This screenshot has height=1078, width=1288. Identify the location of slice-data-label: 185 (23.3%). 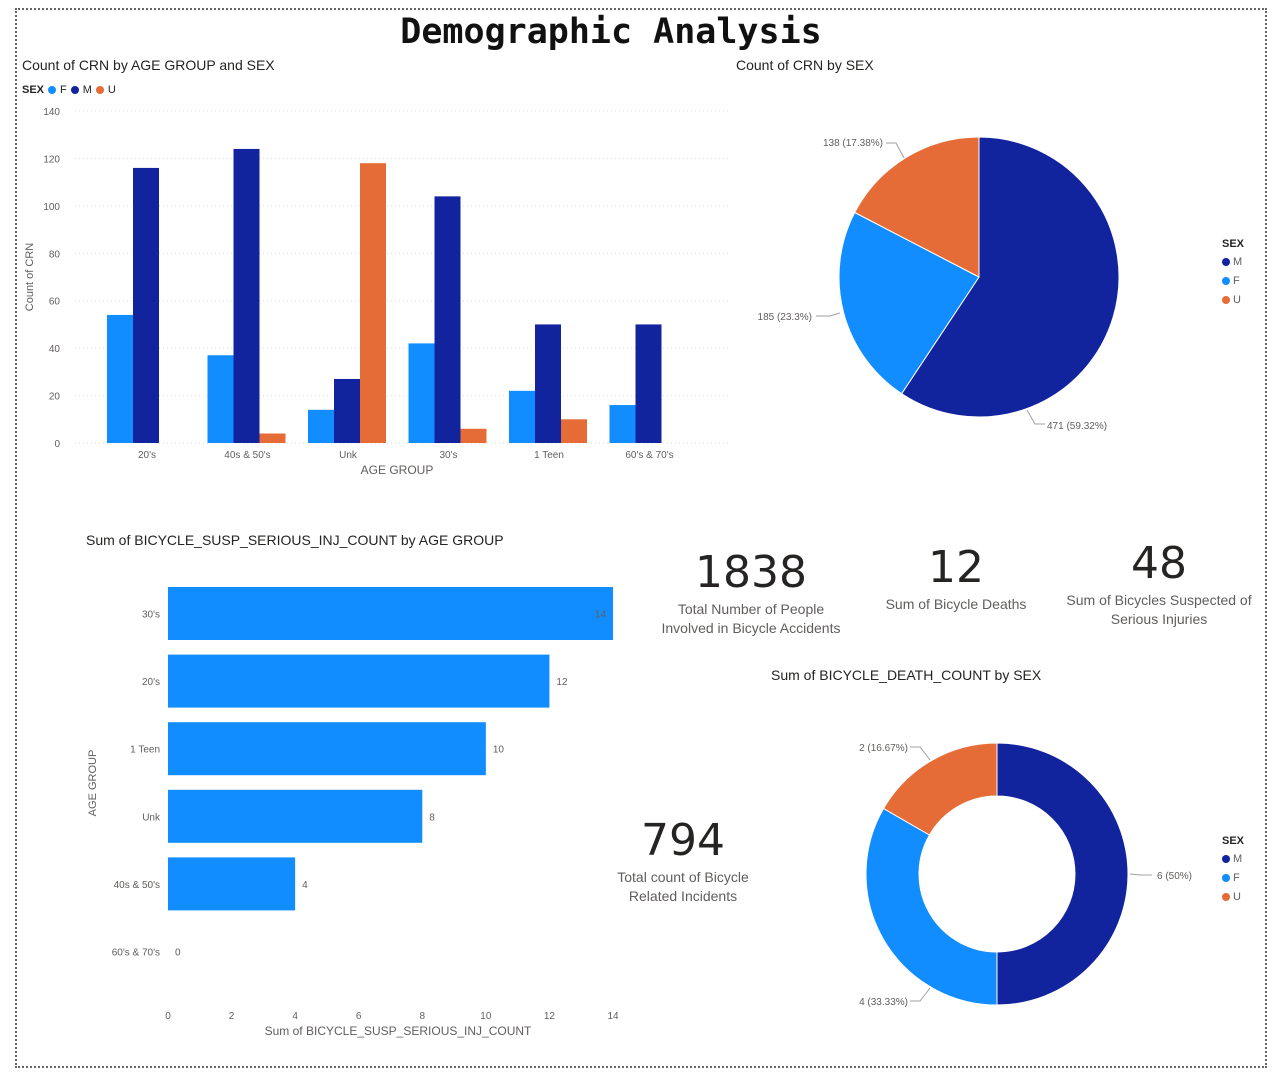
(785, 317).